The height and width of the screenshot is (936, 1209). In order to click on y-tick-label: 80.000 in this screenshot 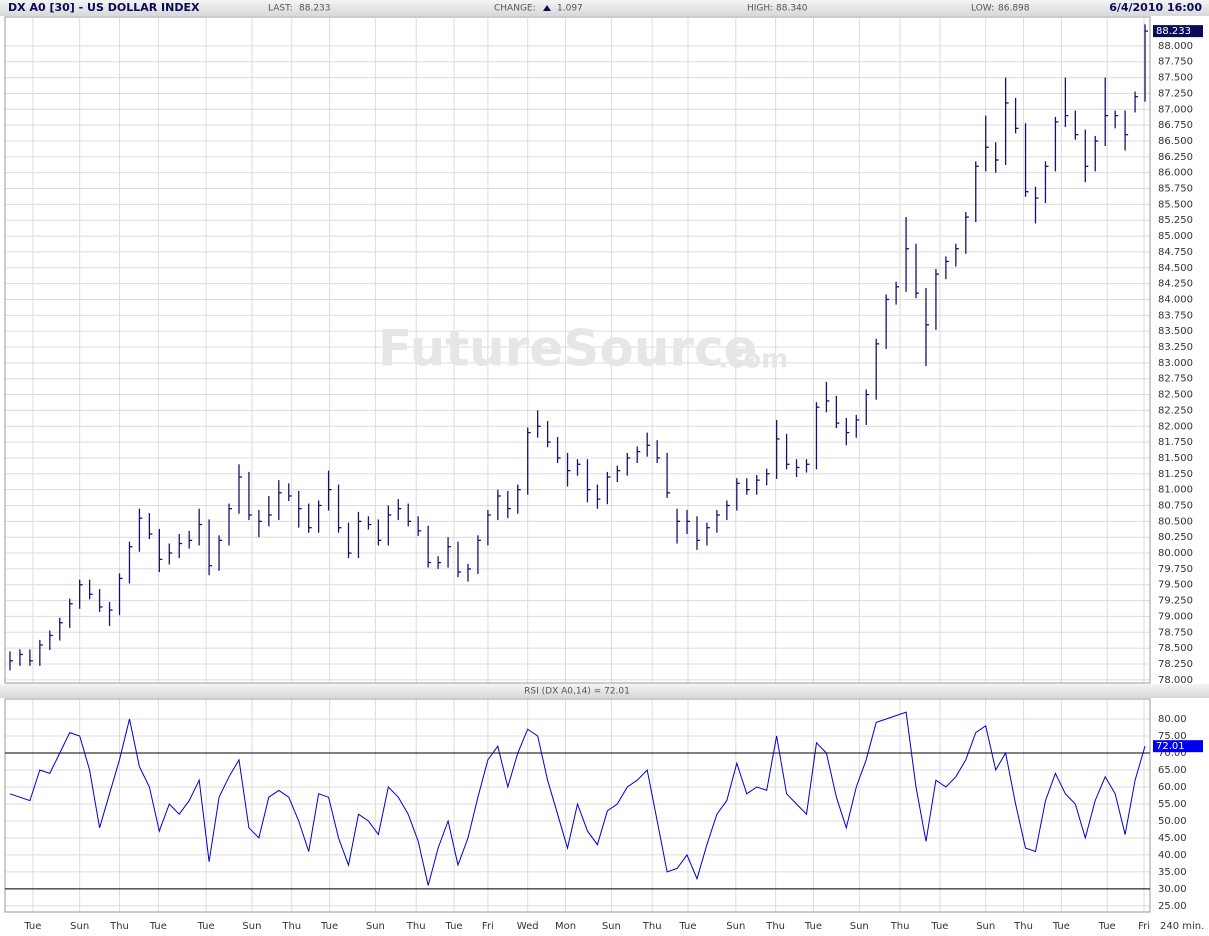, I will do `click(1175, 553)`.